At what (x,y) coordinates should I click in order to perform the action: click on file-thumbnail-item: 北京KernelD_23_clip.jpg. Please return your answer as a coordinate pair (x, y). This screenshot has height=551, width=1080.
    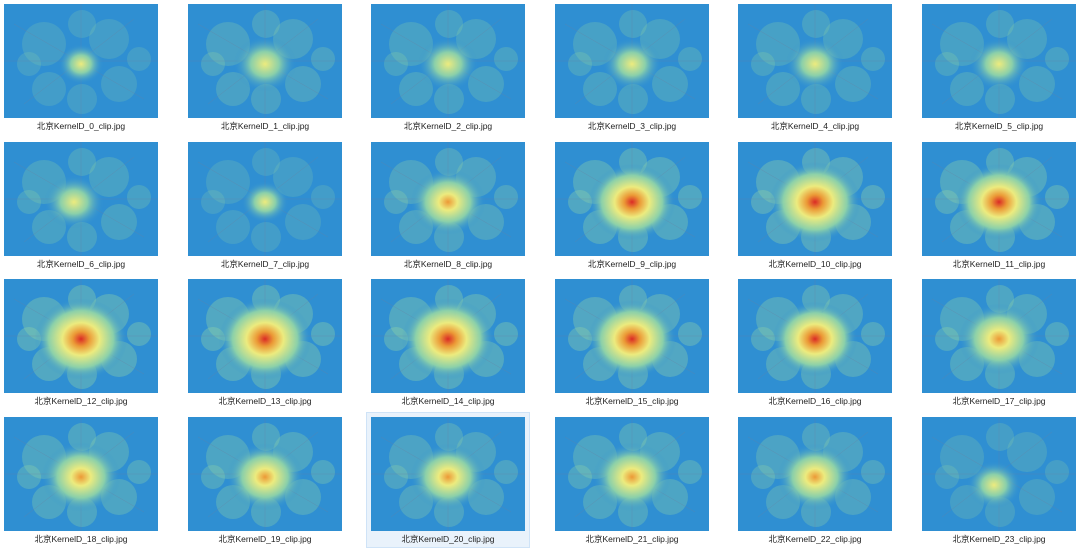
    Looking at the image, I should click on (999, 480).